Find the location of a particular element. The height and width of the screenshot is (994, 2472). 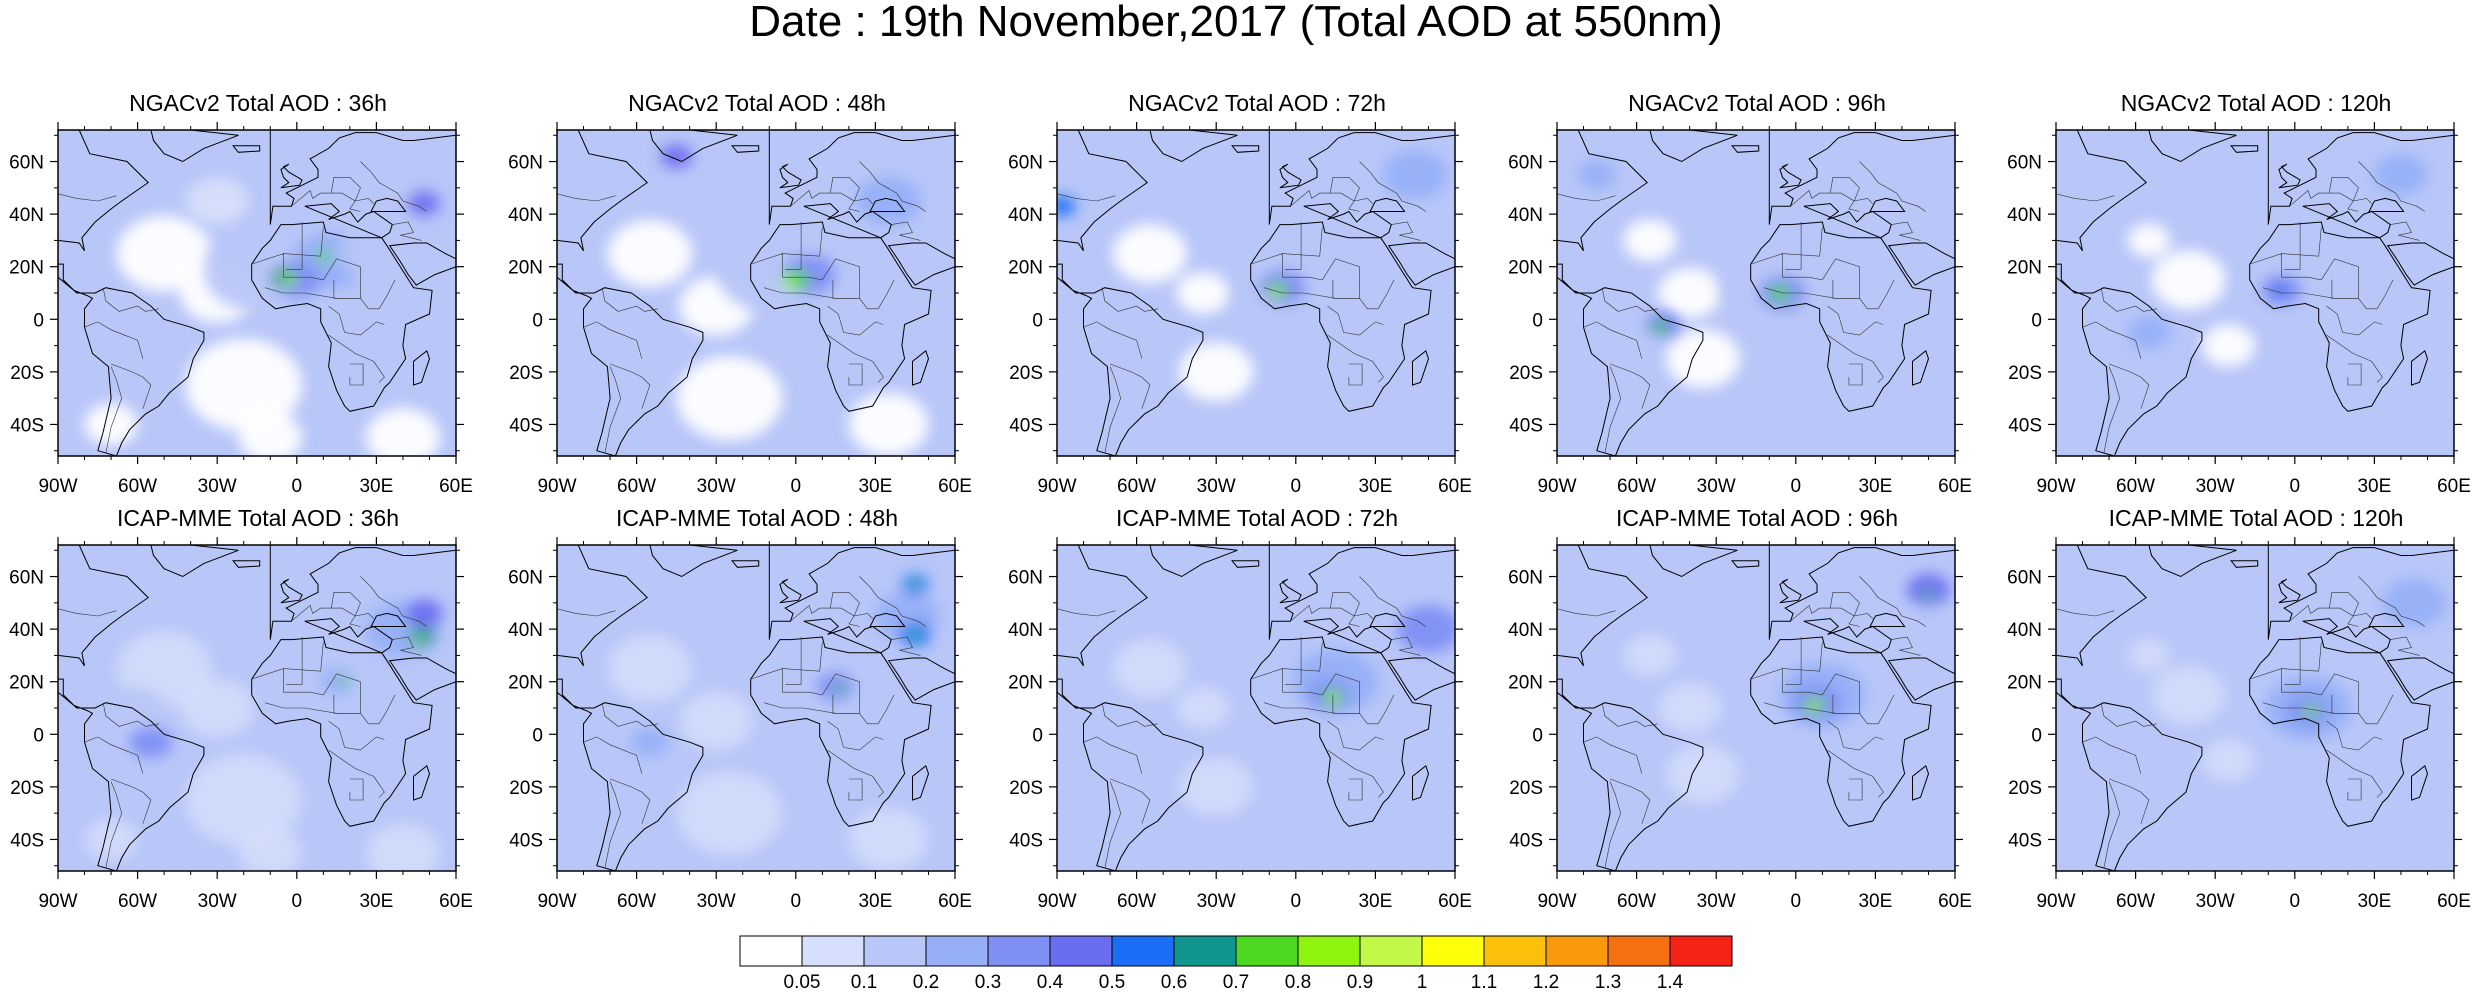

x-tick-label: 30W is located at coordinates (1716, 901).